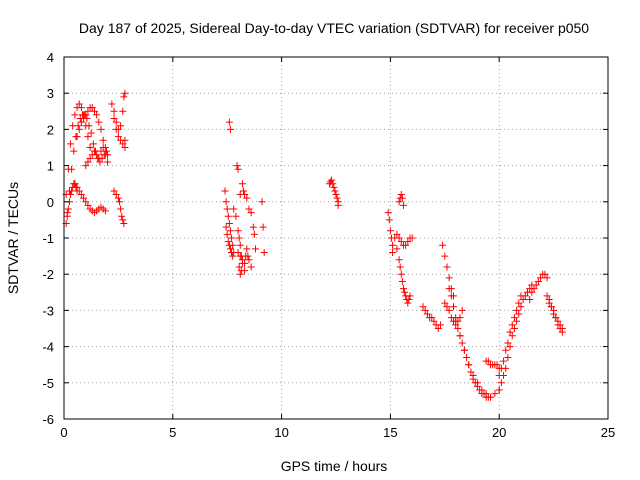 The height and width of the screenshot is (480, 640). Describe the element at coordinates (390, 432) in the screenshot. I see `x-tick-label: 15` at that location.